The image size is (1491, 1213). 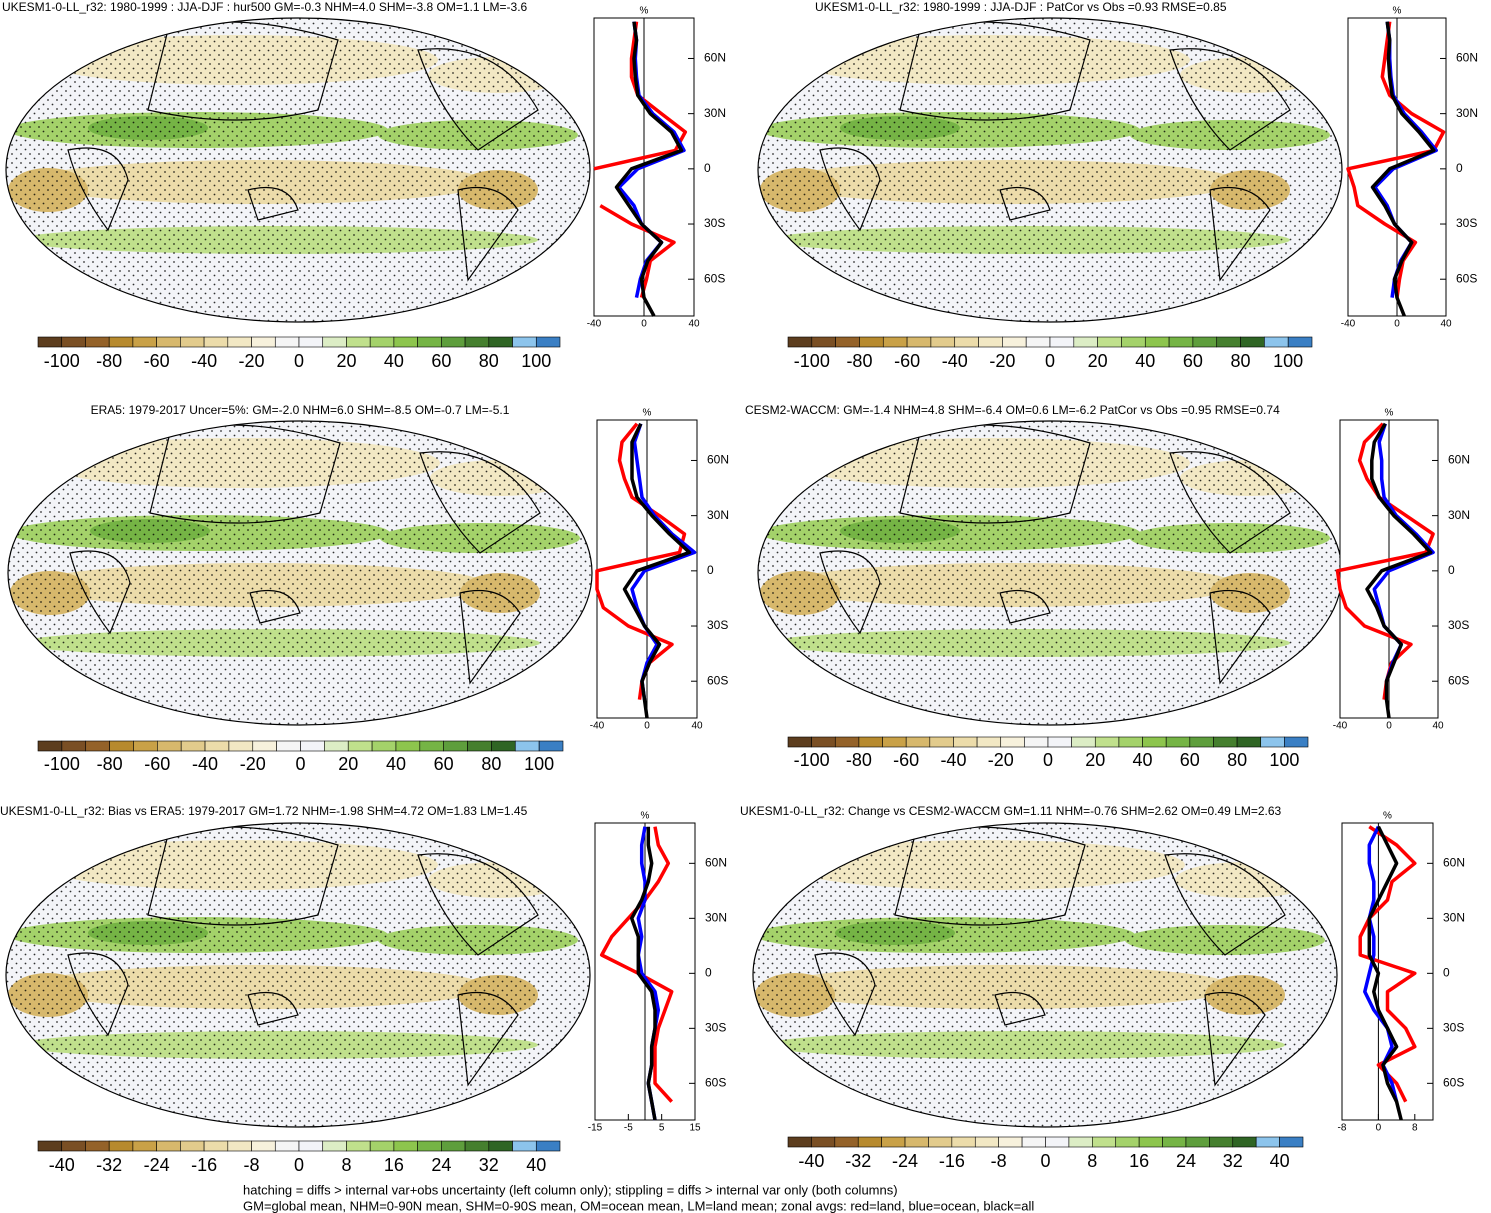 What do you see at coordinates (595, 1128) in the screenshot?
I see `x-tick-label: -15` at bounding box center [595, 1128].